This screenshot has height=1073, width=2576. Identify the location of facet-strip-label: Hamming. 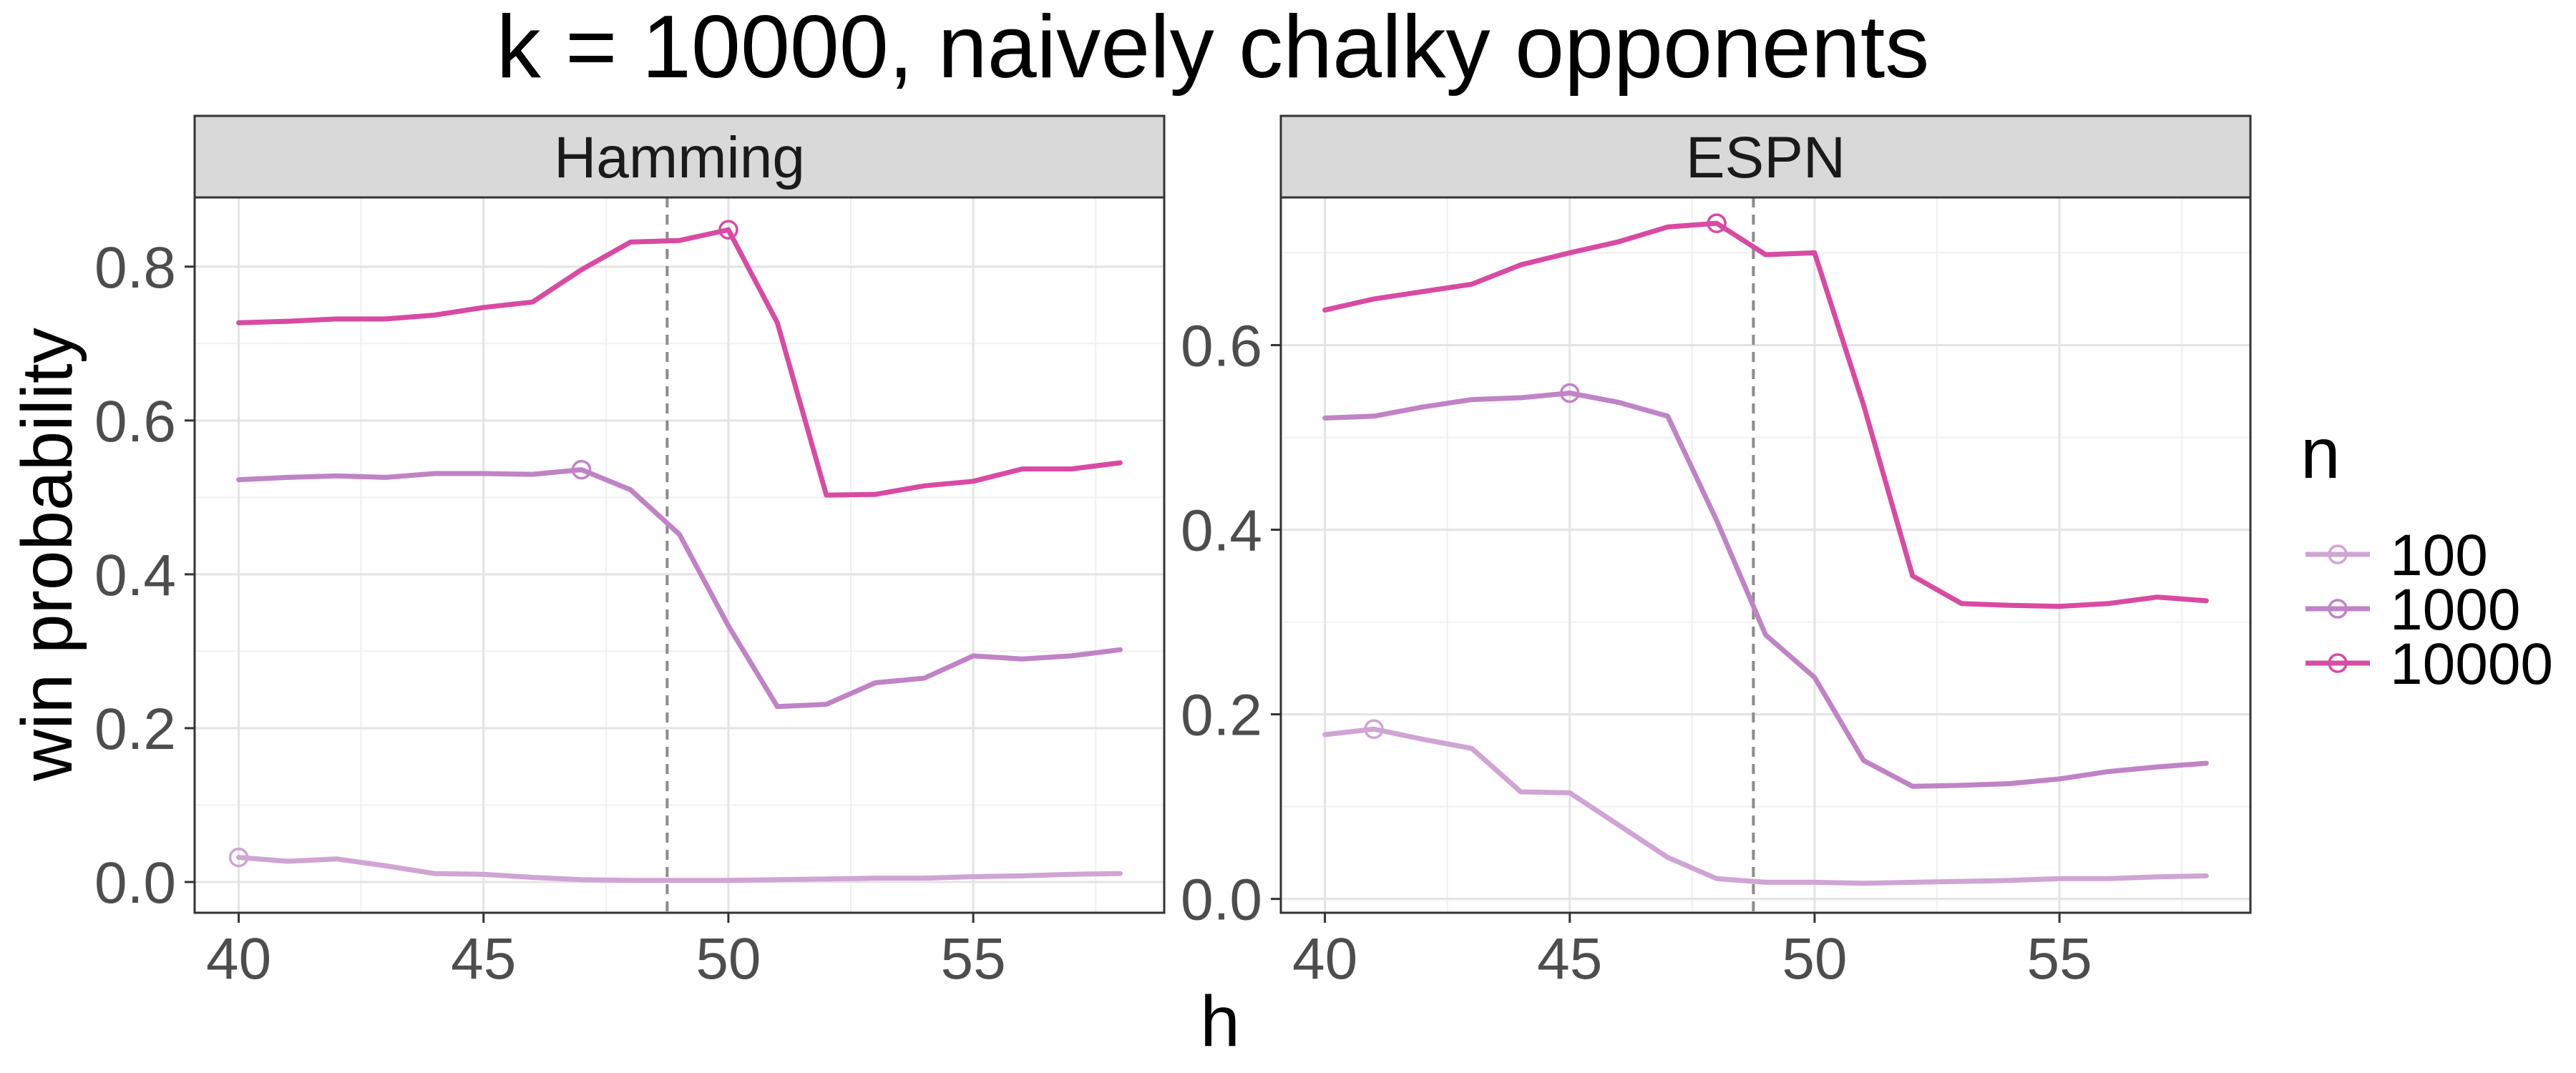
(679, 157).